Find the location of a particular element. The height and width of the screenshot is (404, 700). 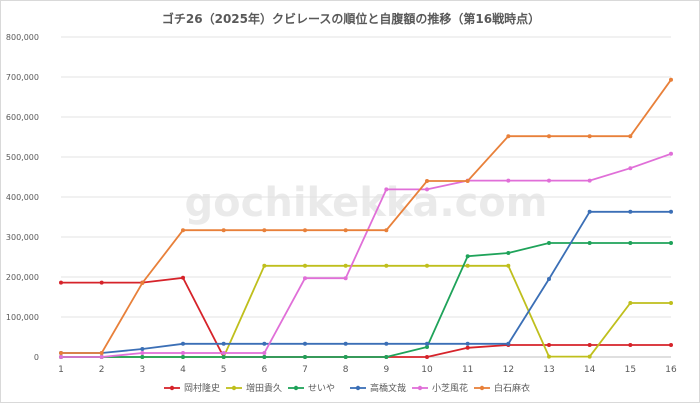

legend-item: 増田貴久 is located at coordinates (254, 388).